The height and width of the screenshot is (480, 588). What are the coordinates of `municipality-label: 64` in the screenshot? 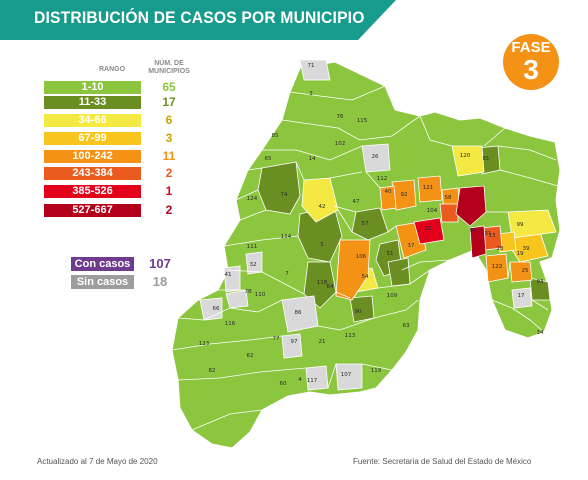 It's located at (330, 287).